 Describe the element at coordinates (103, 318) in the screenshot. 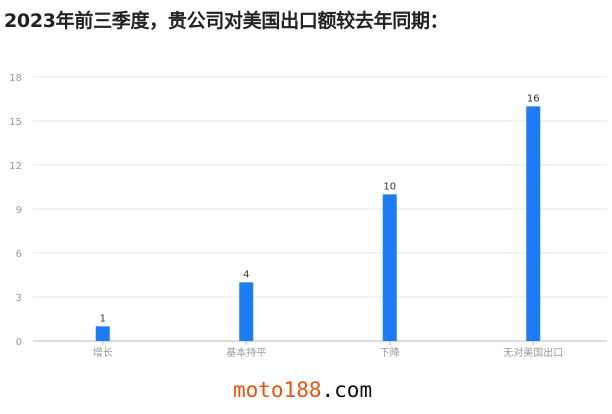

I see `data-label: 1` at that location.